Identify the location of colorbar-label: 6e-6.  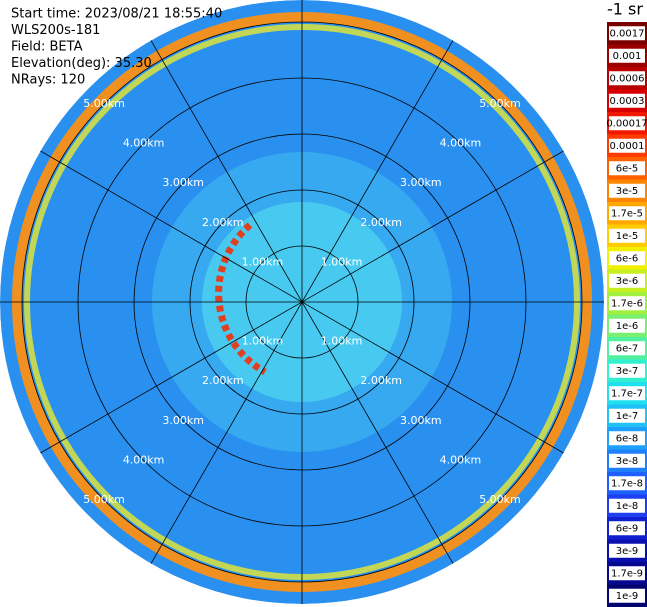
(627, 258).